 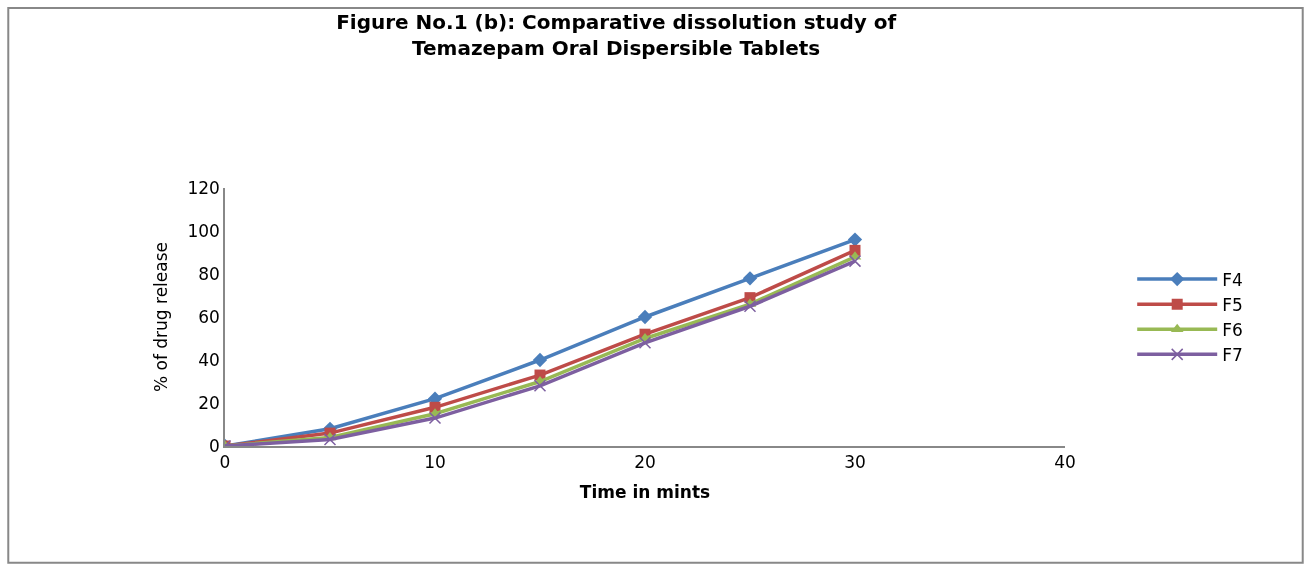 I want to click on y-tick-label: 0, so click(x=214, y=445).